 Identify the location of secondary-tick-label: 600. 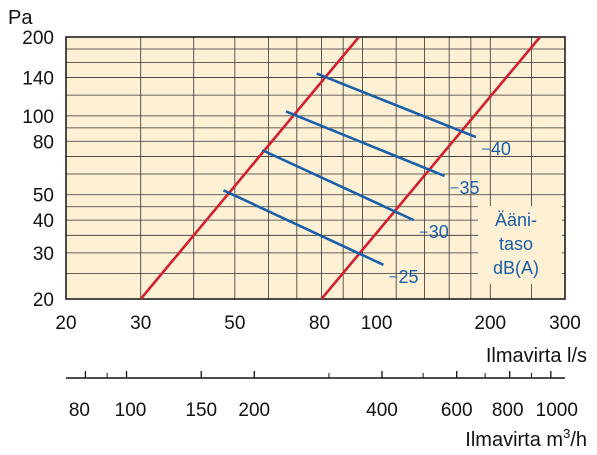
(457, 410).